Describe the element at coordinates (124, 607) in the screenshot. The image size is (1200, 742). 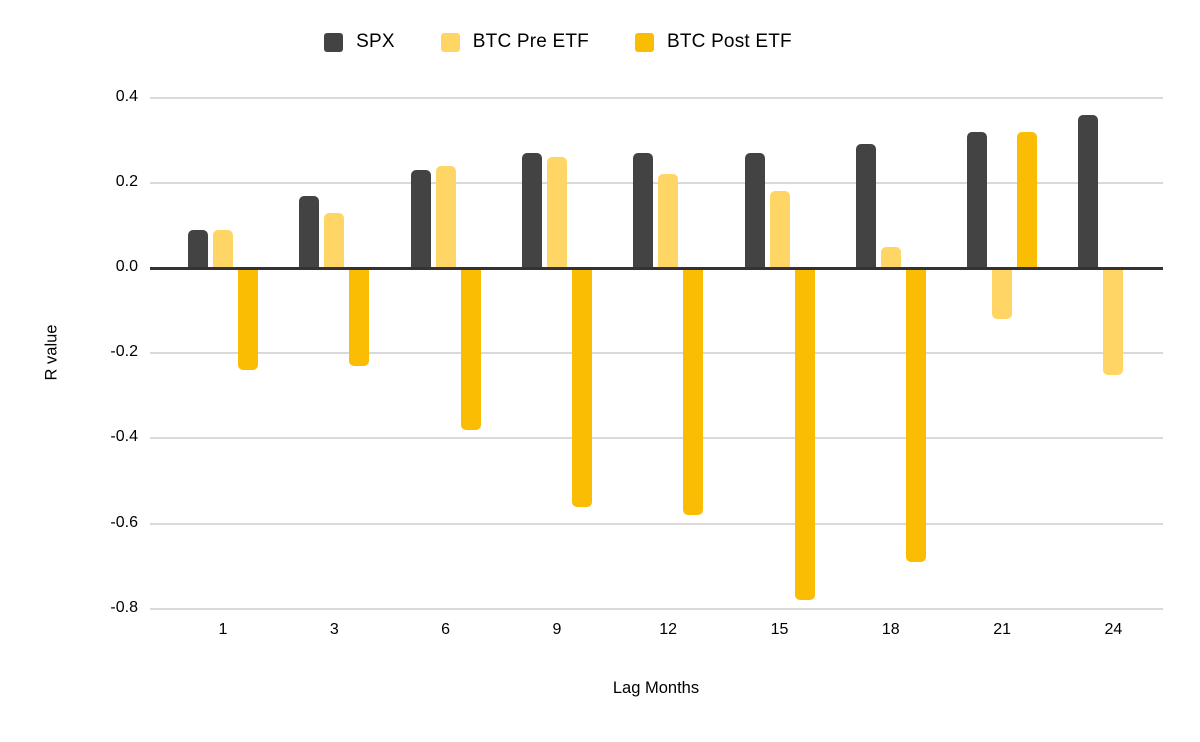
I see `y-tick-label: -0.8` at that location.